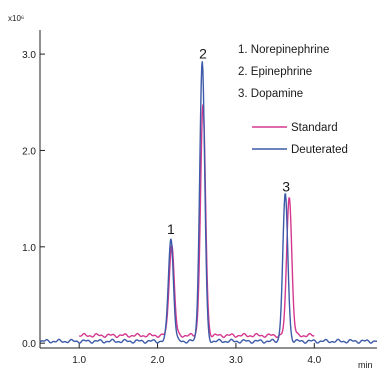 The height and width of the screenshot is (369, 377). Describe the element at coordinates (314, 128) in the screenshot. I see `legend-label-standard: Standard` at that location.